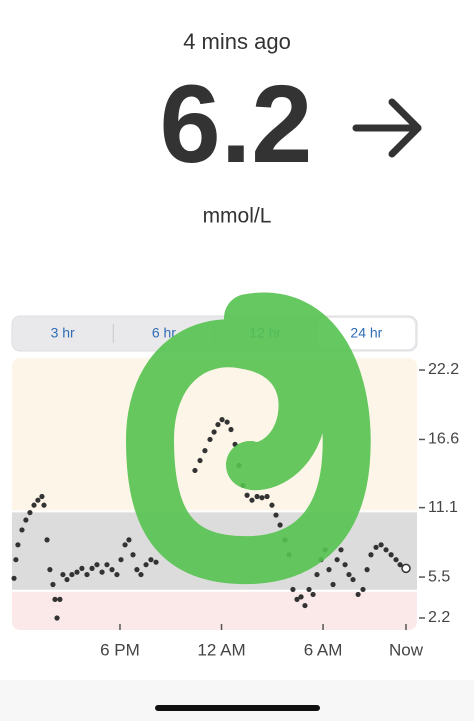 This screenshot has height=721, width=474. I want to click on tab: 6 hr, so click(164, 333).